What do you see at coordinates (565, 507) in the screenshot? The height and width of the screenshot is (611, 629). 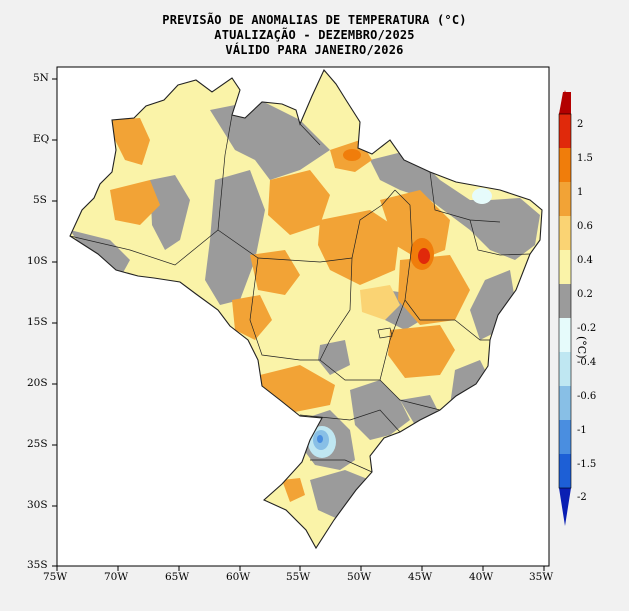 I see `colorbar-bottom-arrow` at bounding box center [565, 507].